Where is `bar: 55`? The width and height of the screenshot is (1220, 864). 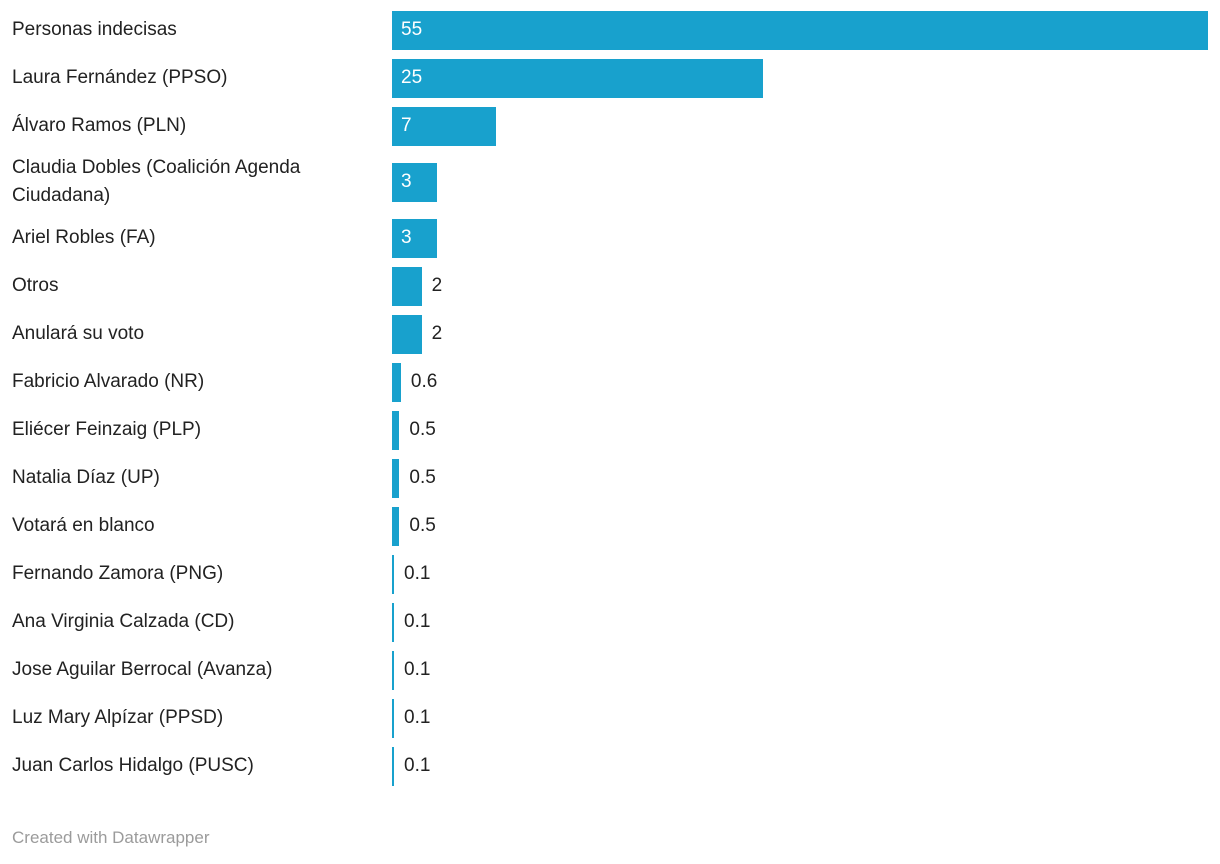 bar: 55 is located at coordinates (800, 30).